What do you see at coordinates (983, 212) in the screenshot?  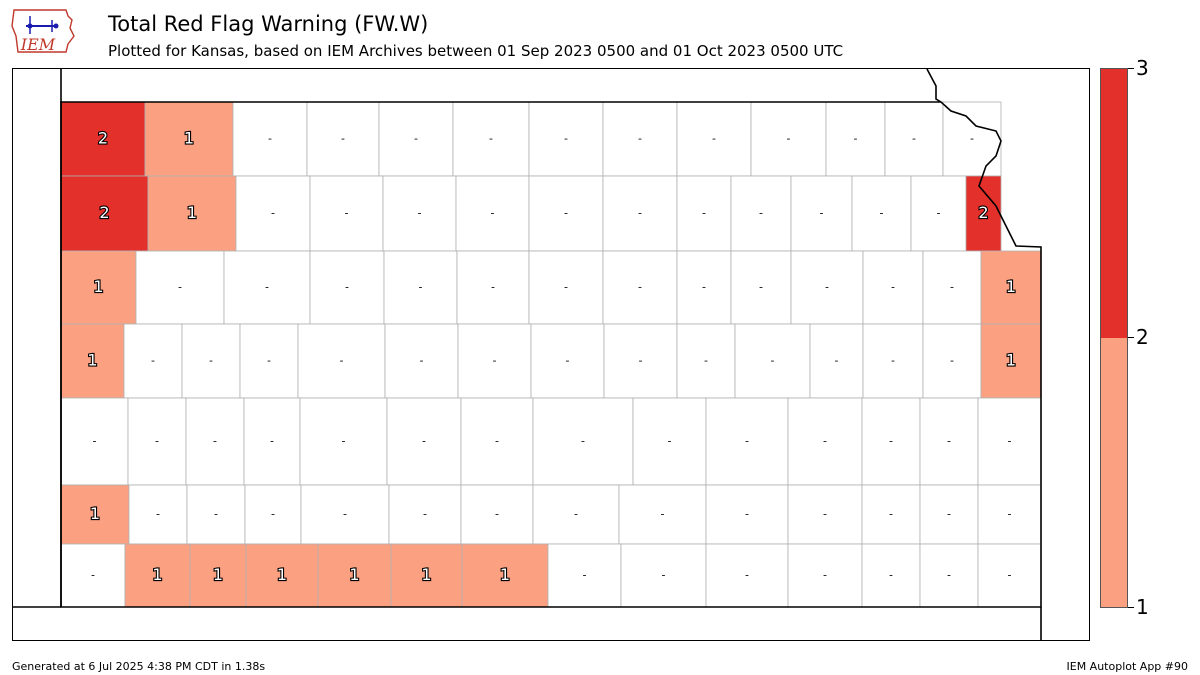 I see `county-value: 2` at bounding box center [983, 212].